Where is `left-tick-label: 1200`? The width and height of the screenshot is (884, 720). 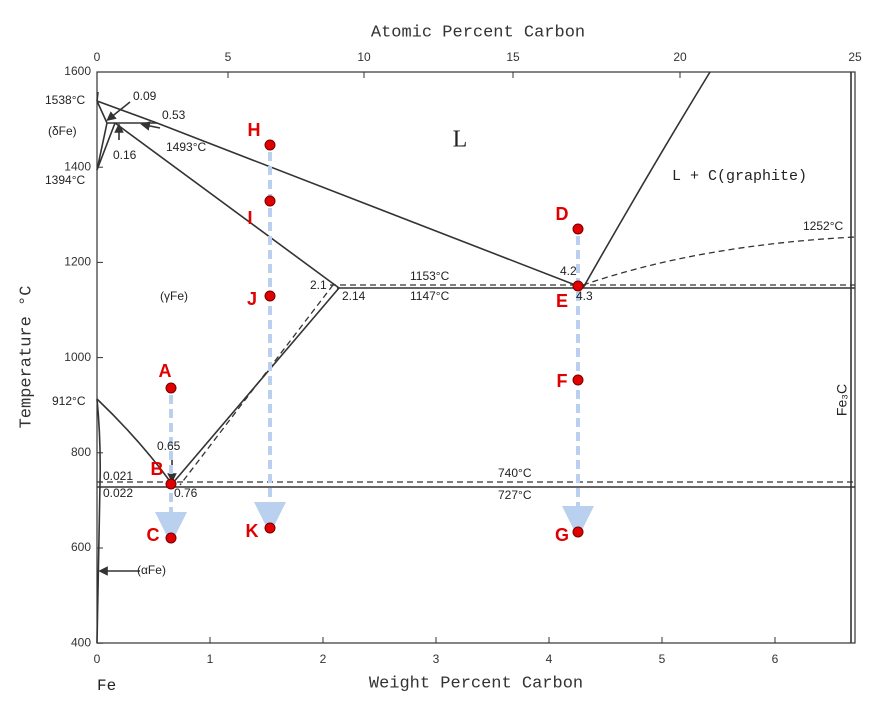 left-tick-label: 1200 is located at coordinates (77, 262).